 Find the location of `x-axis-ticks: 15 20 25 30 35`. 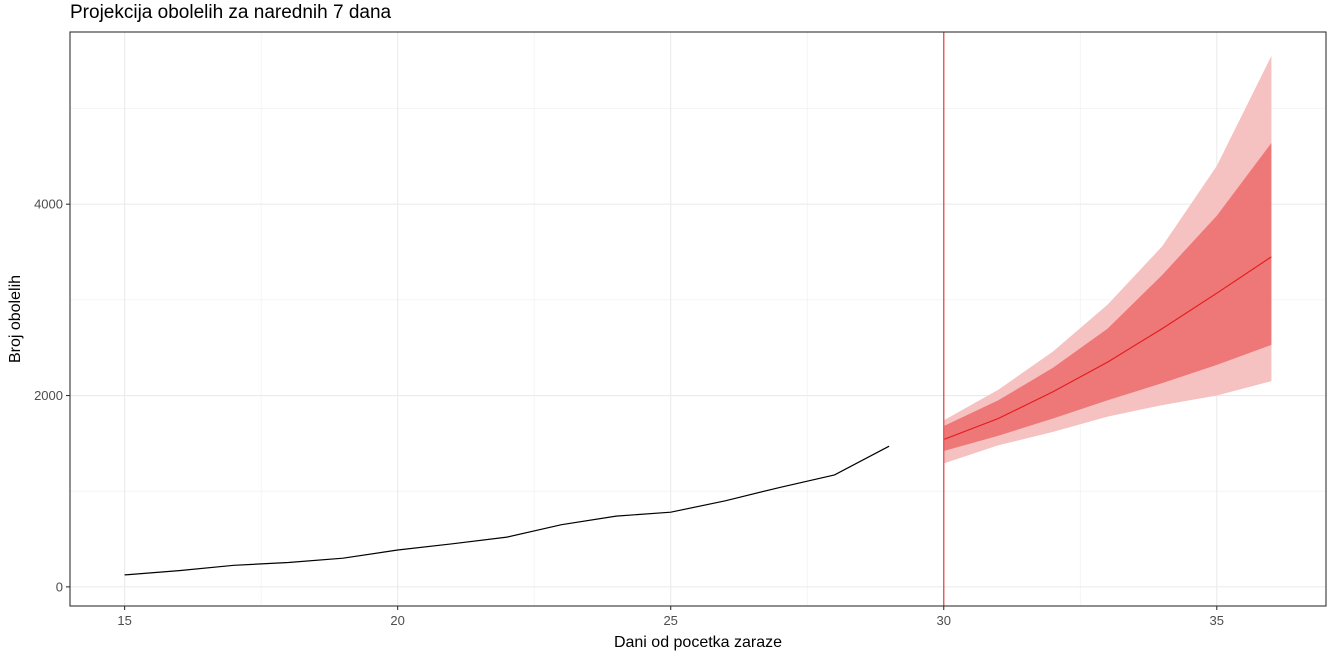

x-axis-ticks: 15 20 25 30 35 is located at coordinates (670, 617).